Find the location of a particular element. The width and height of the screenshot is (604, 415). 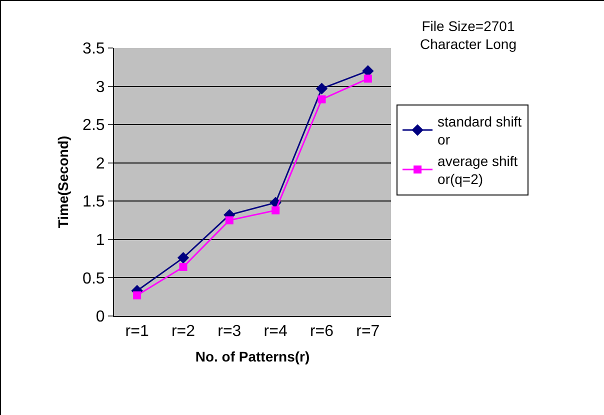

y-tick-label: 3.5 is located at coordinates (93, 49).